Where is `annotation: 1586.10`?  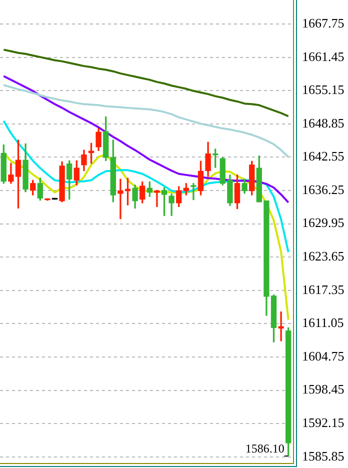 annotation: 1586.10 is located at coordinates (264, 449).